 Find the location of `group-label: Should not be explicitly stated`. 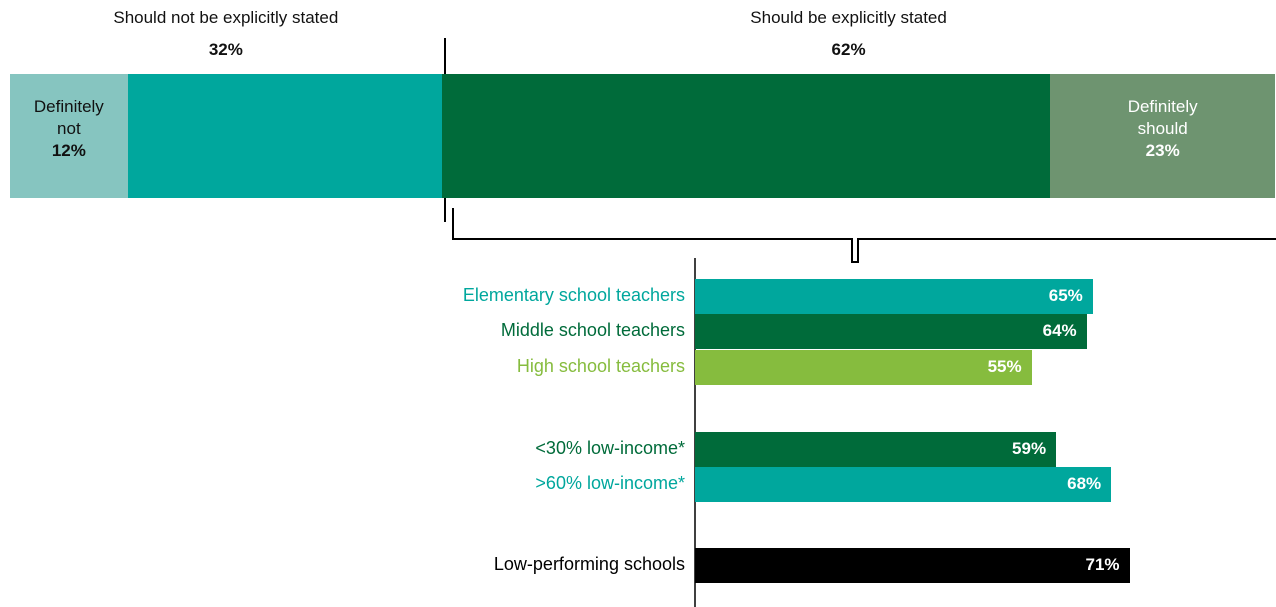

group-label: Should not be explicitly stated is located at coordinates (226, 17).